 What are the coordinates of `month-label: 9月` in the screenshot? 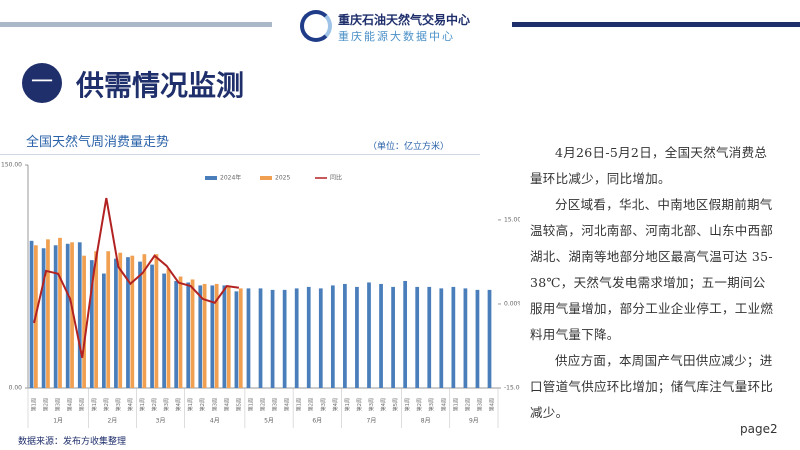 It's located at (474, 421).